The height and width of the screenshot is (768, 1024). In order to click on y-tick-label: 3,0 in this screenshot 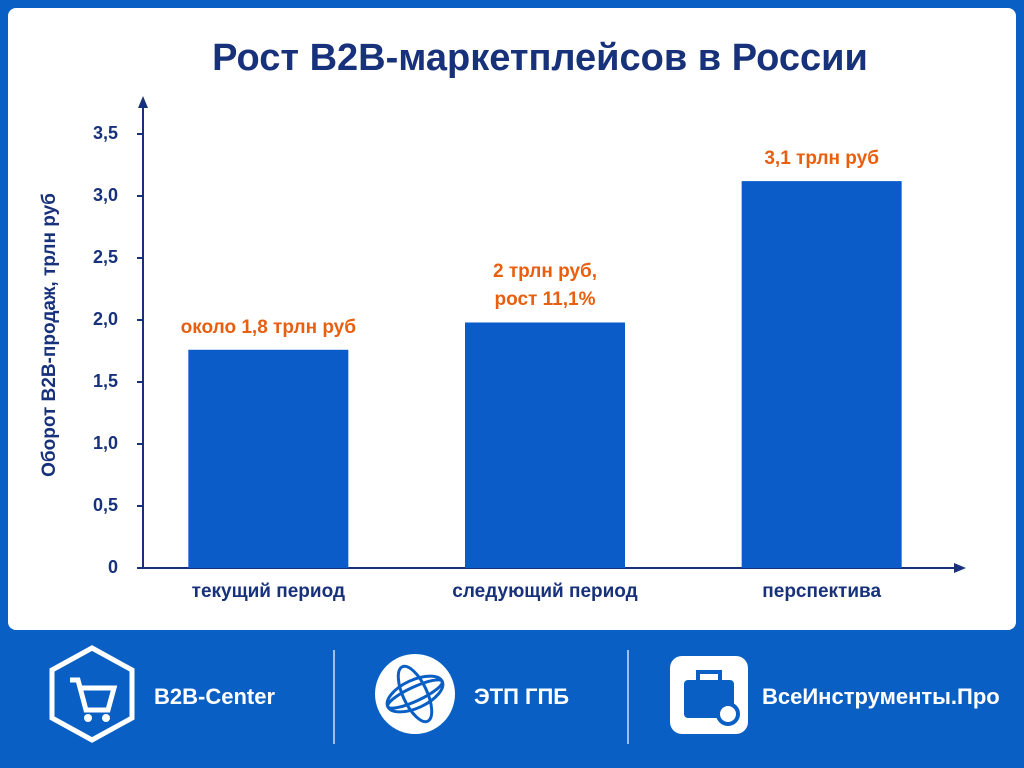, I will do `click(105, 195)`.